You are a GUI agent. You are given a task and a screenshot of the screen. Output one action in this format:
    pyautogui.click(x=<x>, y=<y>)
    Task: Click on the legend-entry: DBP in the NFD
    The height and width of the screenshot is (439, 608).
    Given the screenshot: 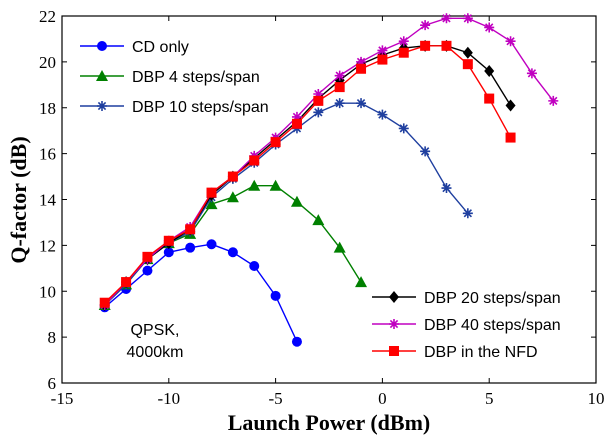 What is the action you would take?
    pyautogui.click(x=455, y=352)
    